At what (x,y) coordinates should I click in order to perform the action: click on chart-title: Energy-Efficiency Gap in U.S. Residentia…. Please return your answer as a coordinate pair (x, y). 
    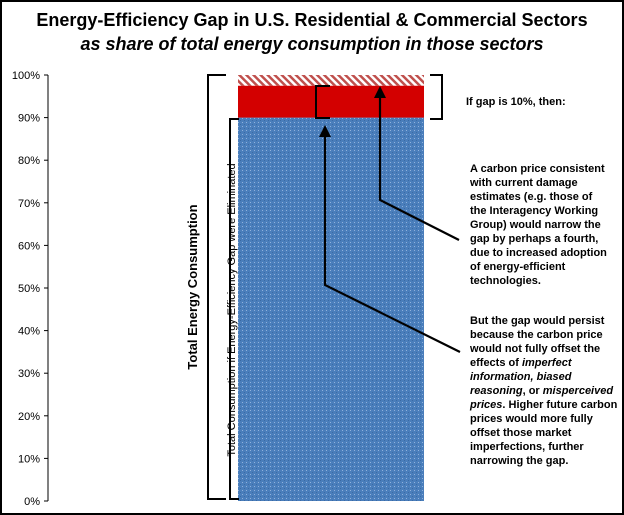
    Looking at the image, I should click on (312, 20).